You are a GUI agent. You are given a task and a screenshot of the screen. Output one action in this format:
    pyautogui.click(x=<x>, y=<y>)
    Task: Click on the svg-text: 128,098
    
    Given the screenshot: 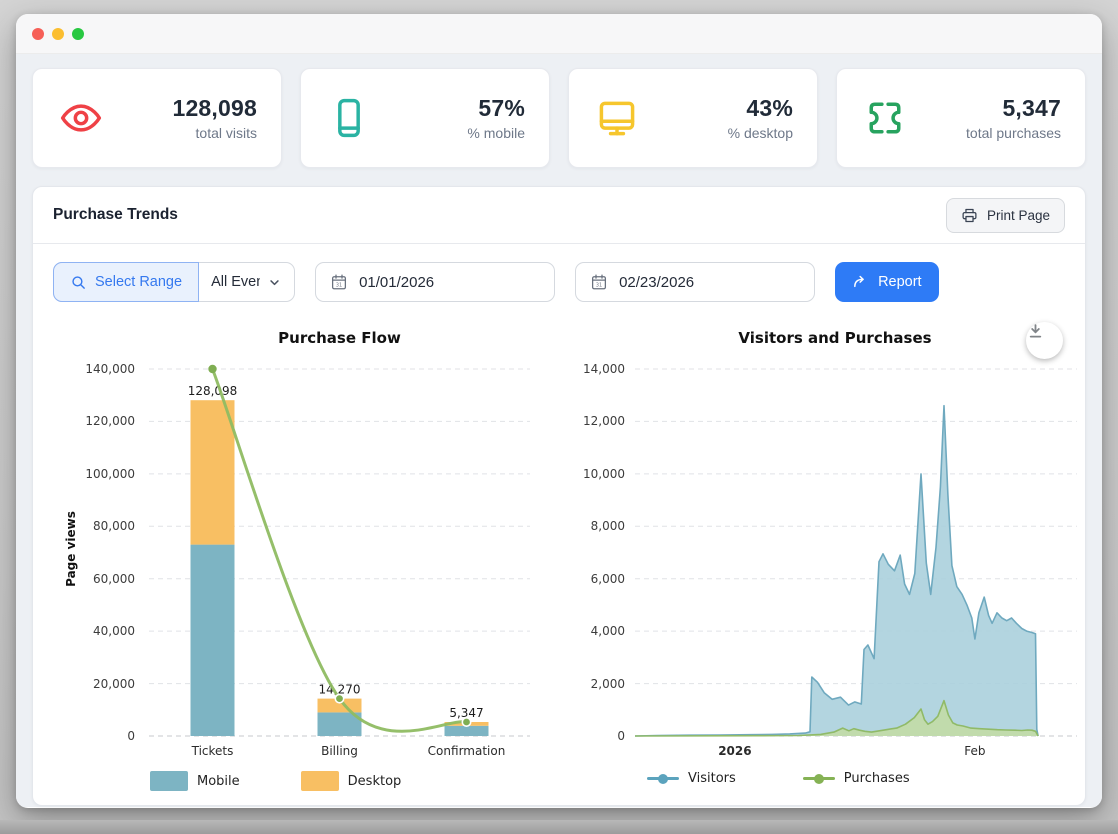 What is the action you would take?
    pyautogui.click(x=213, y=391)
    